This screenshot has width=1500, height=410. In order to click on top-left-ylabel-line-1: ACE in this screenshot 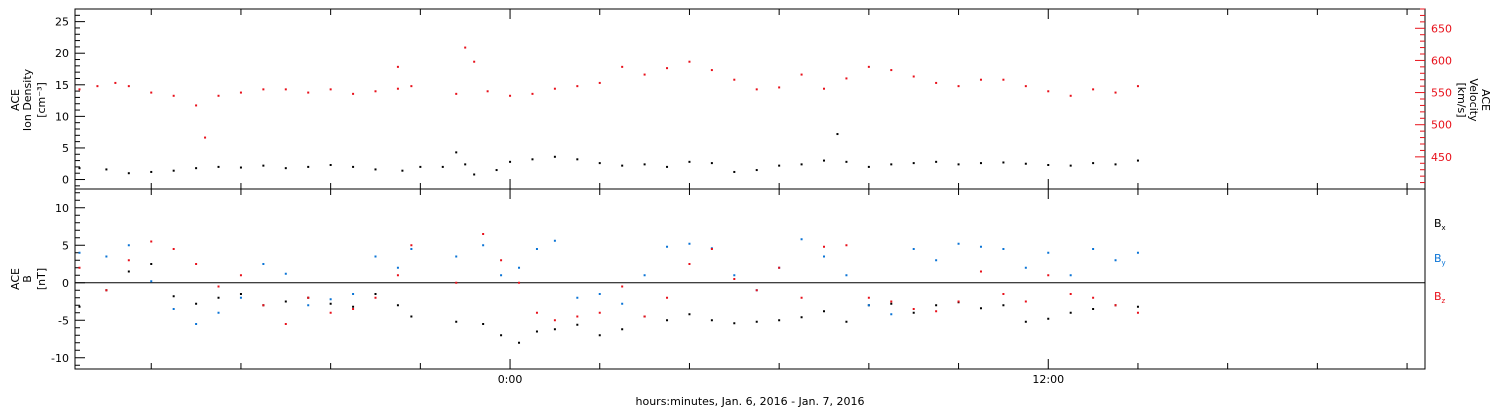, I will do `click(15, 100)`.